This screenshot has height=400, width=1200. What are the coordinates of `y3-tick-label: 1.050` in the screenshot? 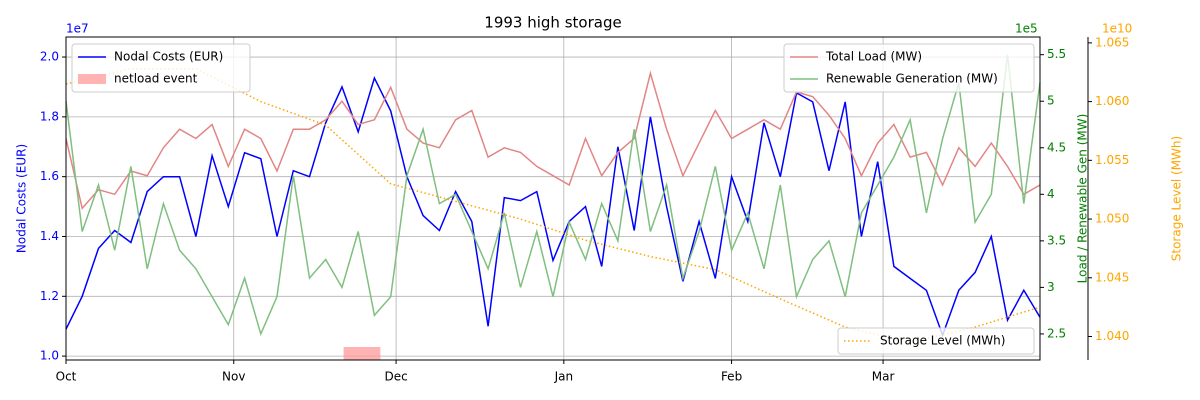 It's located at (1112, 219).